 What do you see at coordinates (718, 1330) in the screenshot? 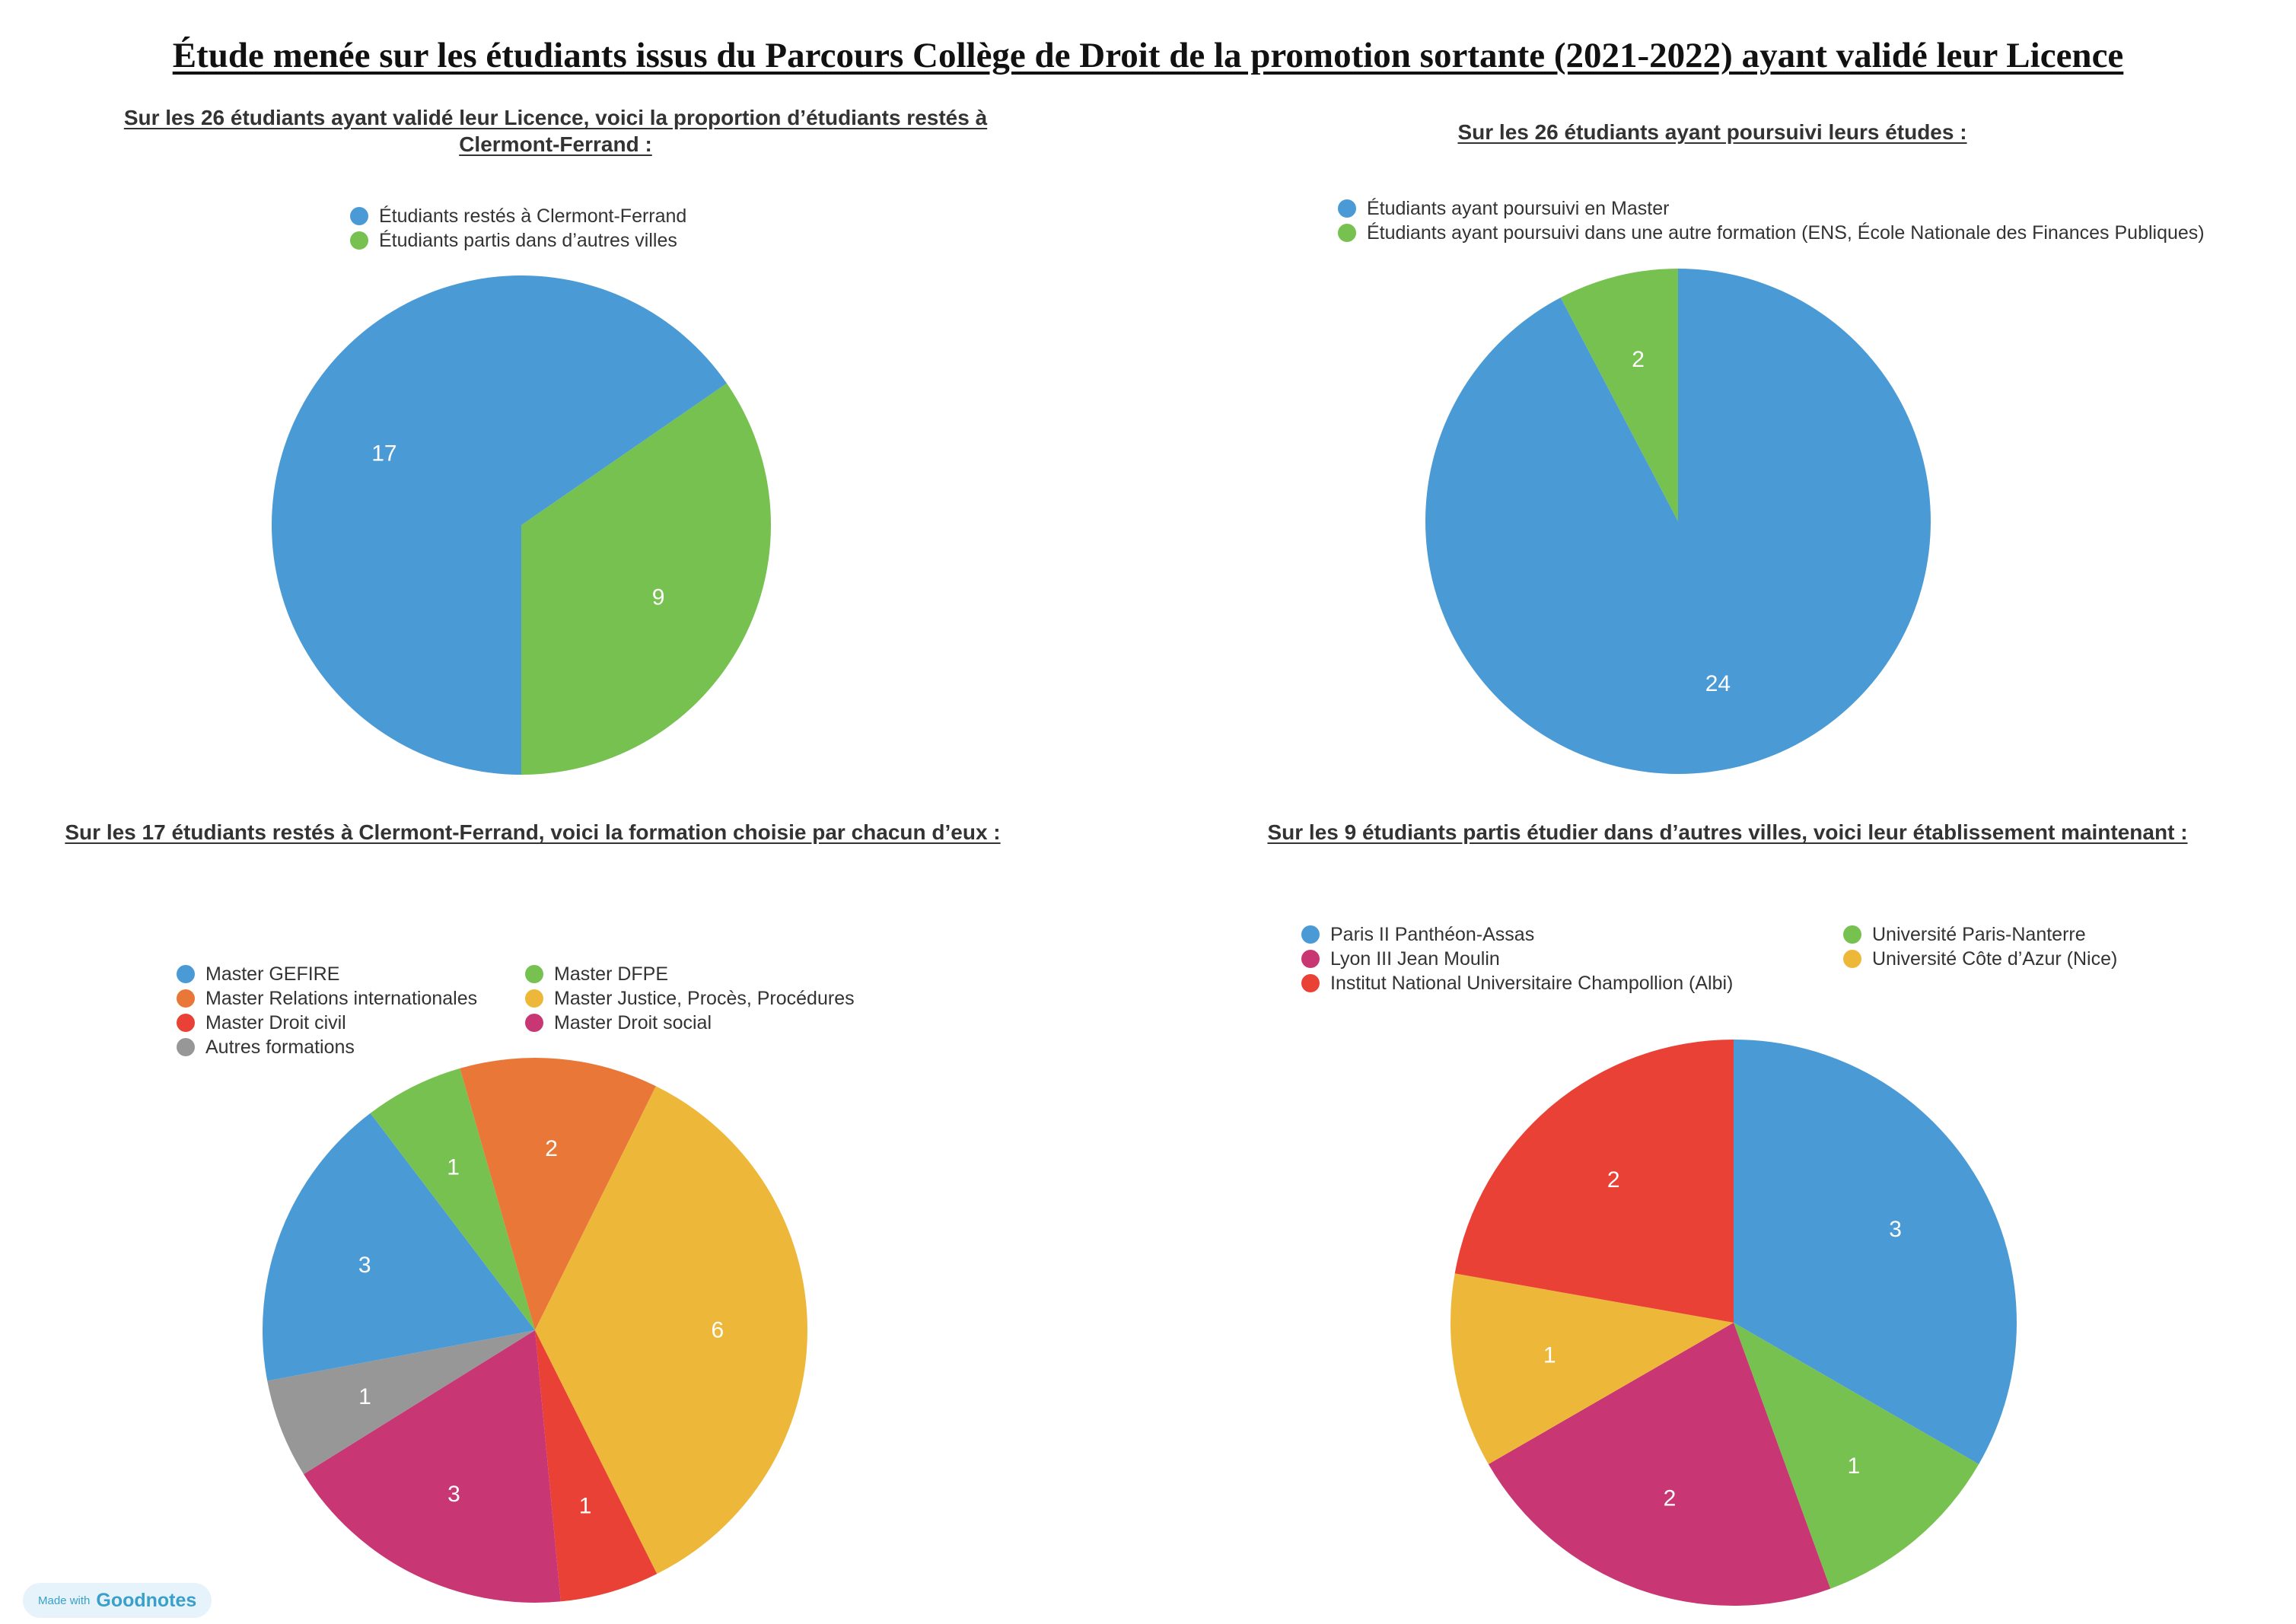
I see `pie-slice-value-label: 6` at bounding box center [718, 1330].